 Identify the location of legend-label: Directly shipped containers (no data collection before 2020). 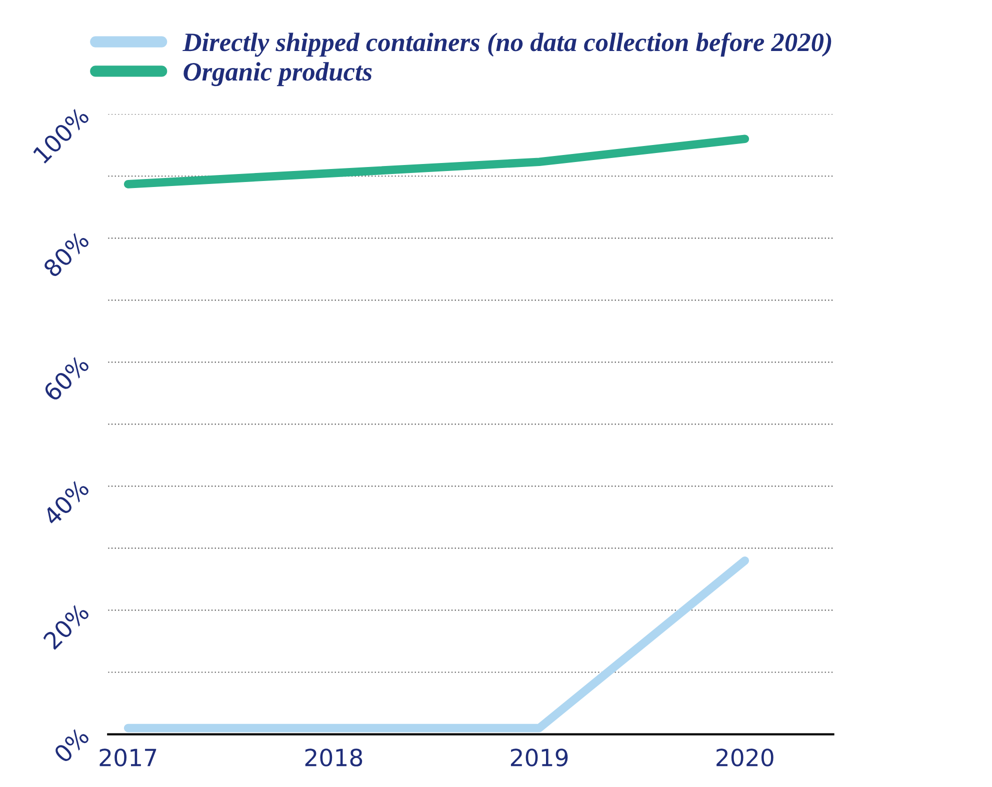
(507, 44).